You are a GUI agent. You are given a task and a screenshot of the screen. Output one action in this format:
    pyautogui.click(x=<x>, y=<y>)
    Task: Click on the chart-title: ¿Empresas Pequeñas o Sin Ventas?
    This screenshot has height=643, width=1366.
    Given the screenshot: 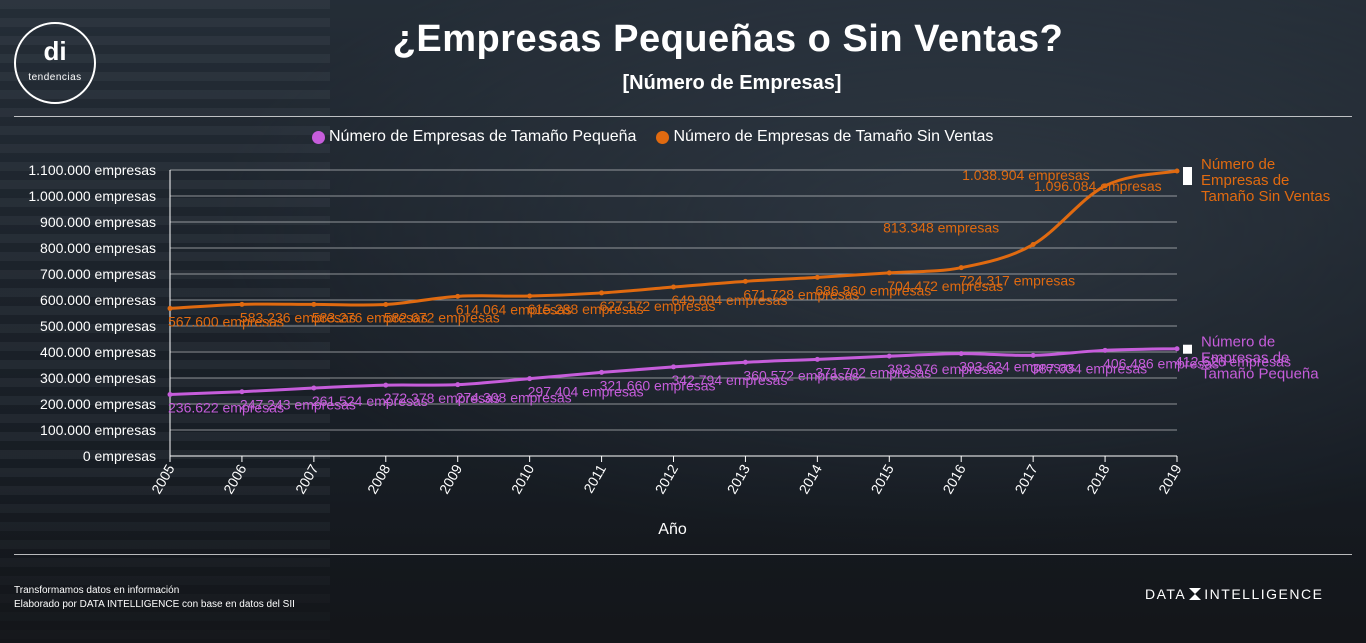 What is the action you would take?
    pyautogui.click(x=728, y=39)
    